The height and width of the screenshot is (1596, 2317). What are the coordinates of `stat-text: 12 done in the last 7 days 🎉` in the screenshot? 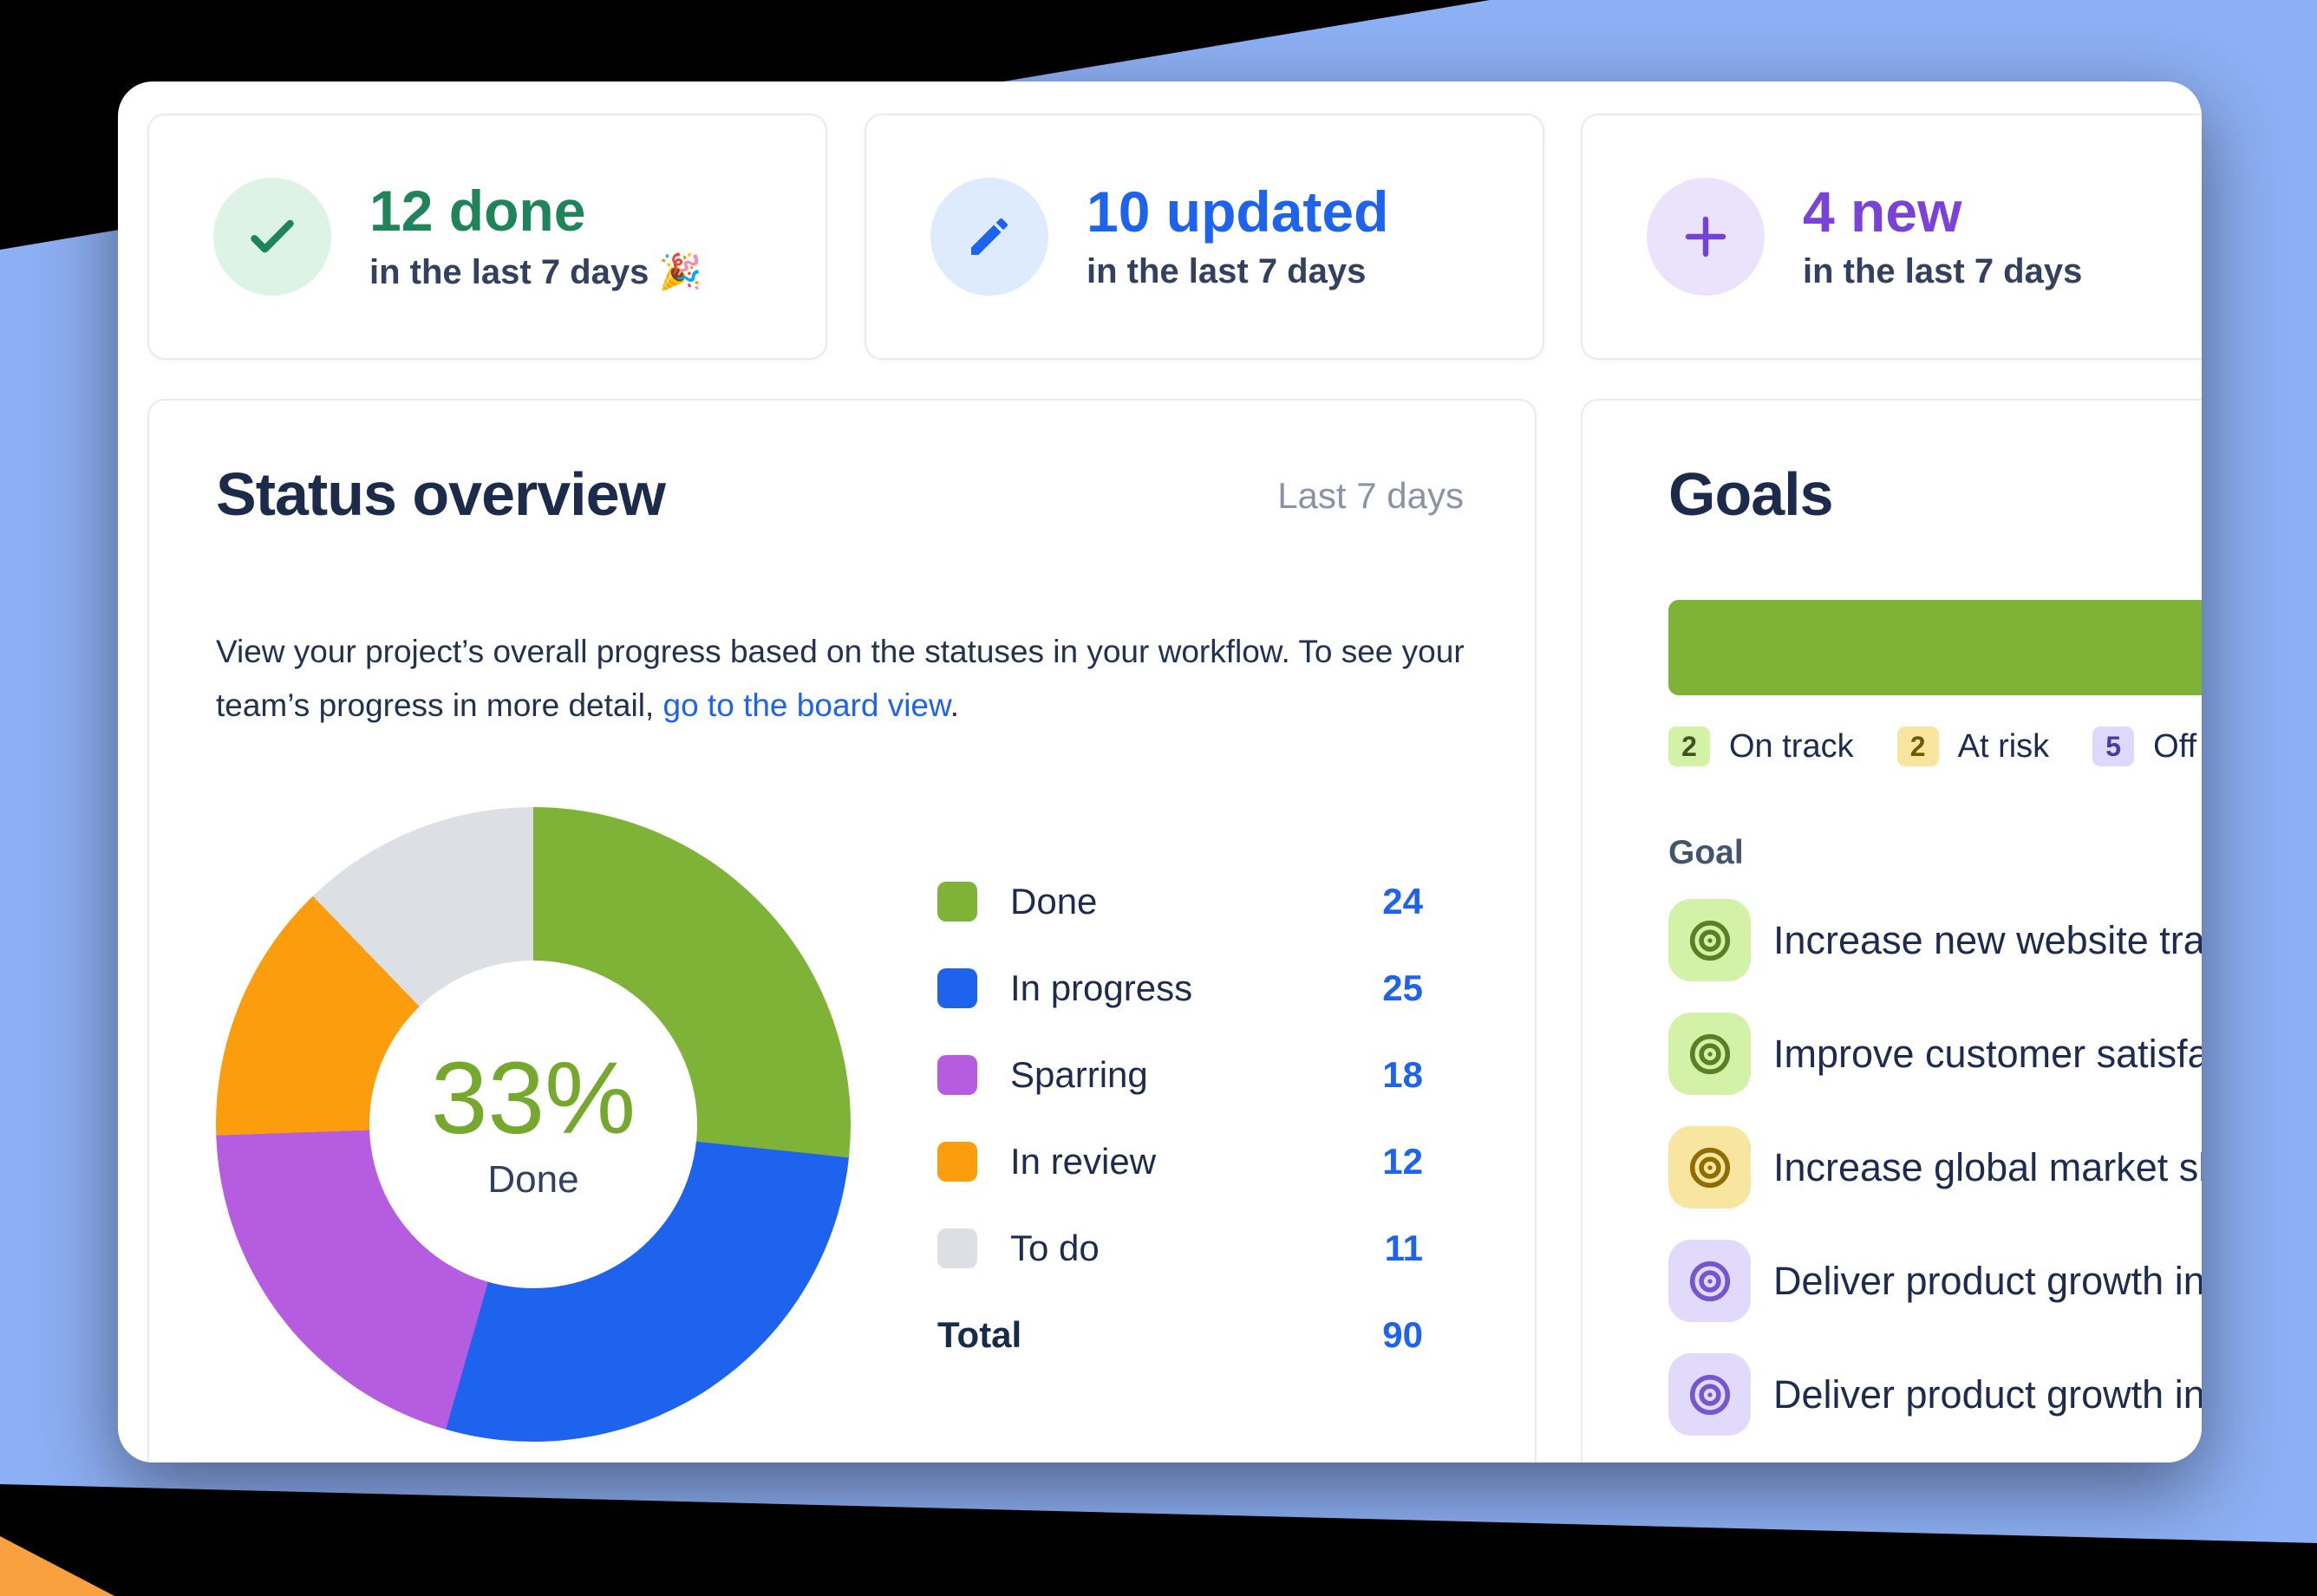 It's located at (535, 235).